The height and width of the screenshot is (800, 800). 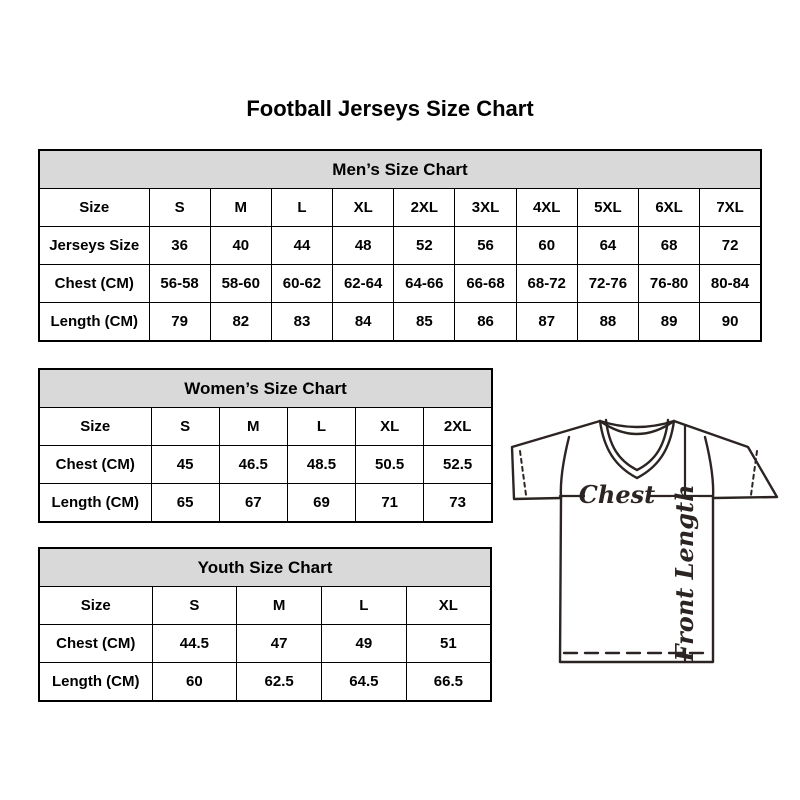 What do you see at coordinates (730, 322) in the screenshot?
I see `value-cell: 90` at bounding box center [730, 322].